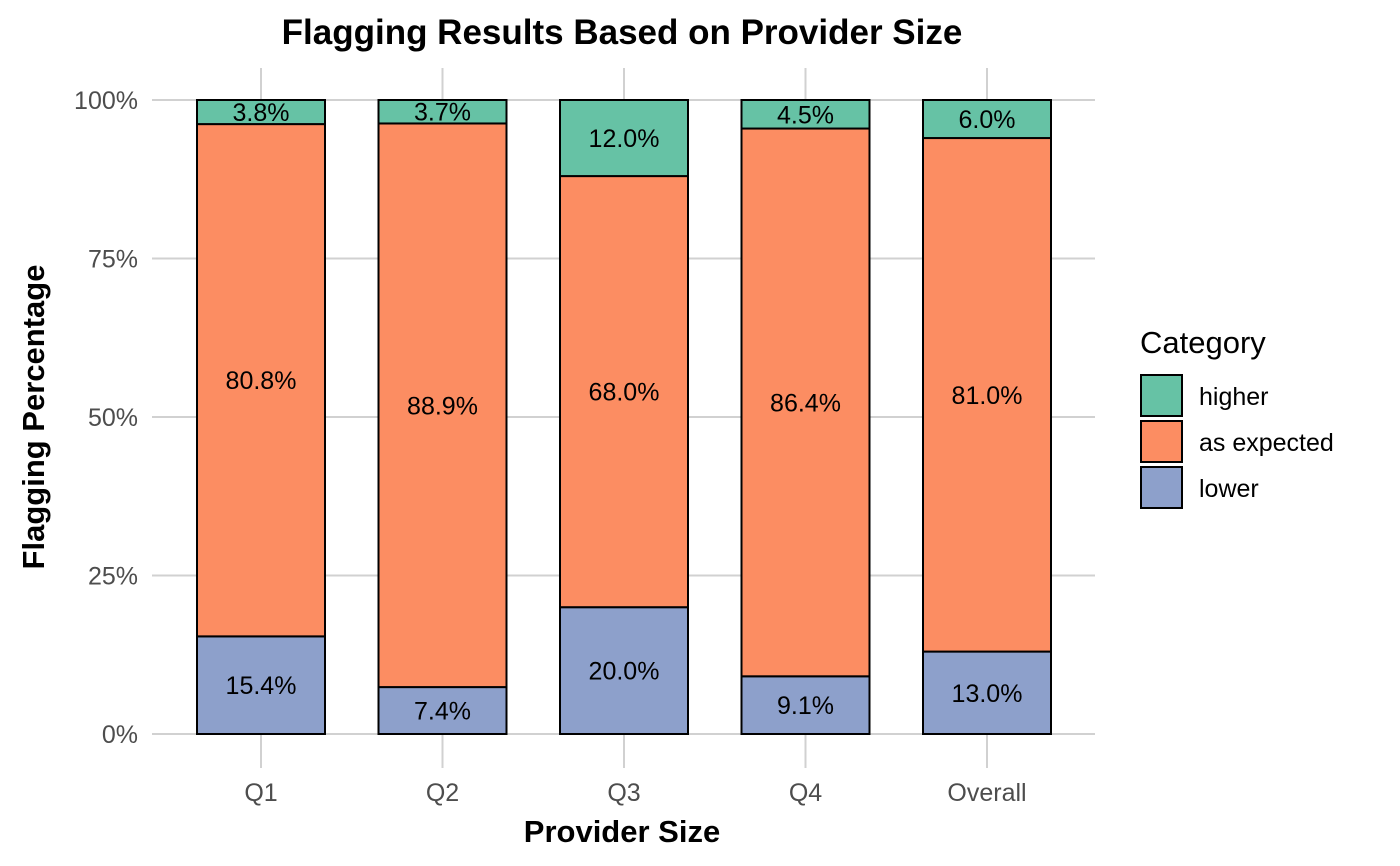  Describe the element at coordinates (1234, 397) in the screenshot. I see `legend-label: higher` at that location.